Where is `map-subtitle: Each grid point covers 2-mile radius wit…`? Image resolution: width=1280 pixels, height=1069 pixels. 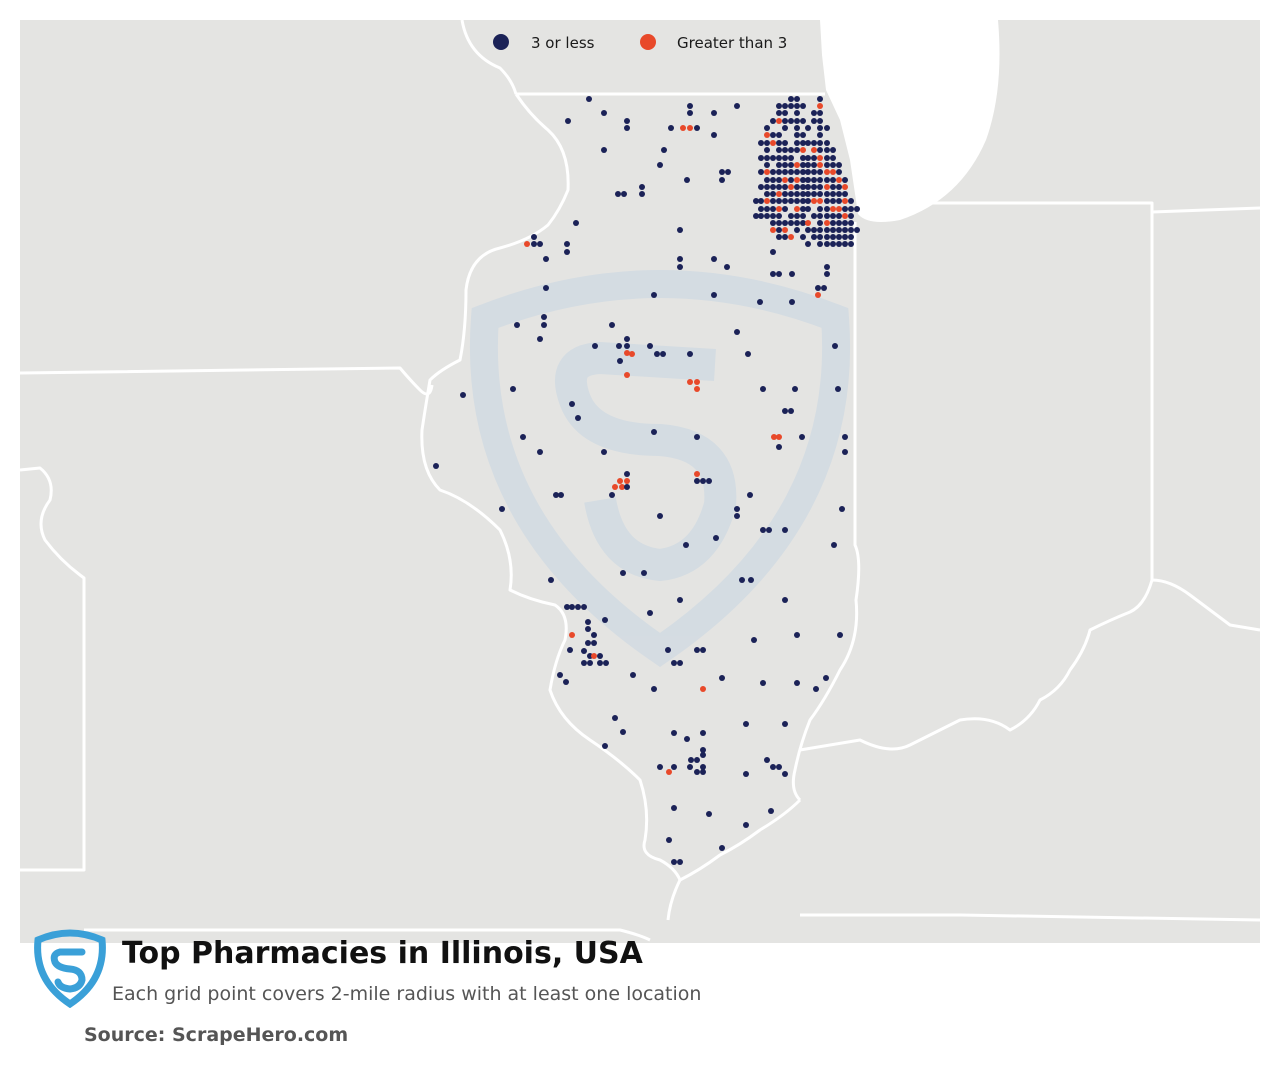 map-subtitle: Each grid point covers 2-mile radius wit… is located at coordinates (407, 994).